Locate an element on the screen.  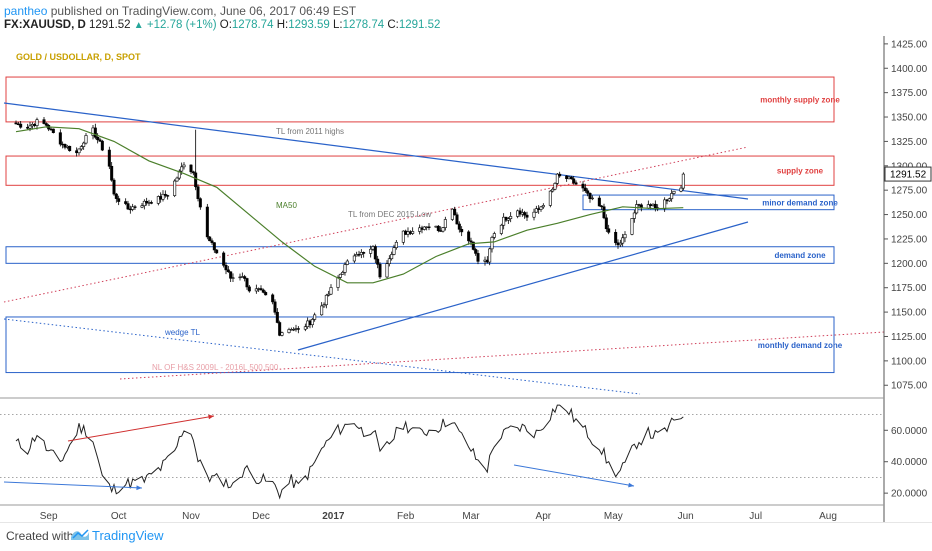
time-tick-label: Feb is located at coordinates (406, 516).